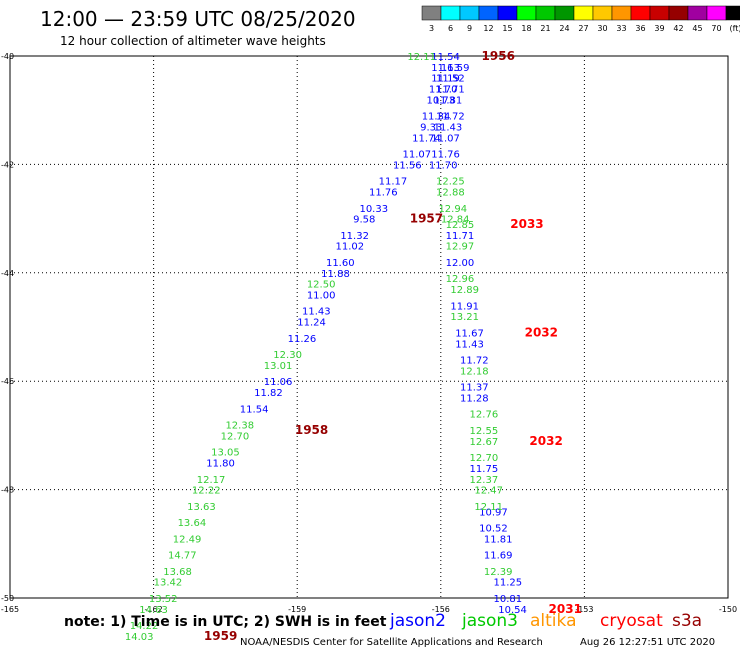 This screenshot has height=650, width=740. What do you see at coordinates (464, 306) in the screenshot?
I see `data-point-label: 11.91` at bounding box center [464, 306].